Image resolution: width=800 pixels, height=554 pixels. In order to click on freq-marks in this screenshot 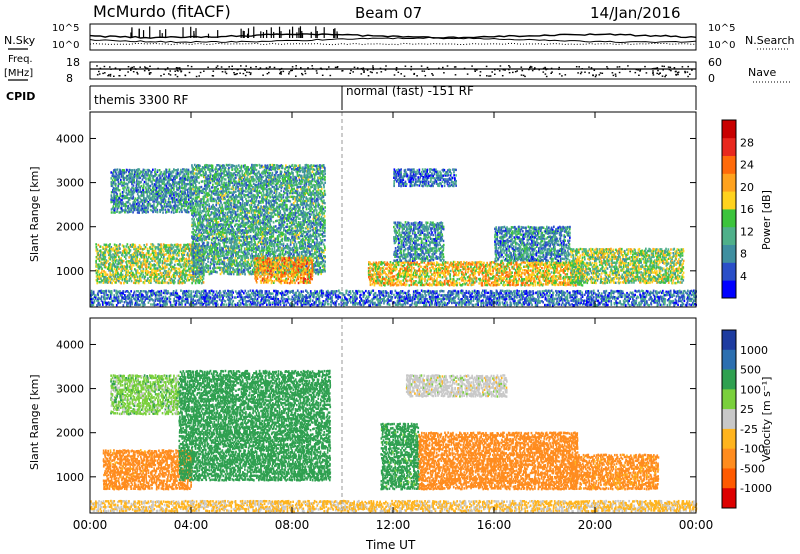, I will do `click(393, 71)`.